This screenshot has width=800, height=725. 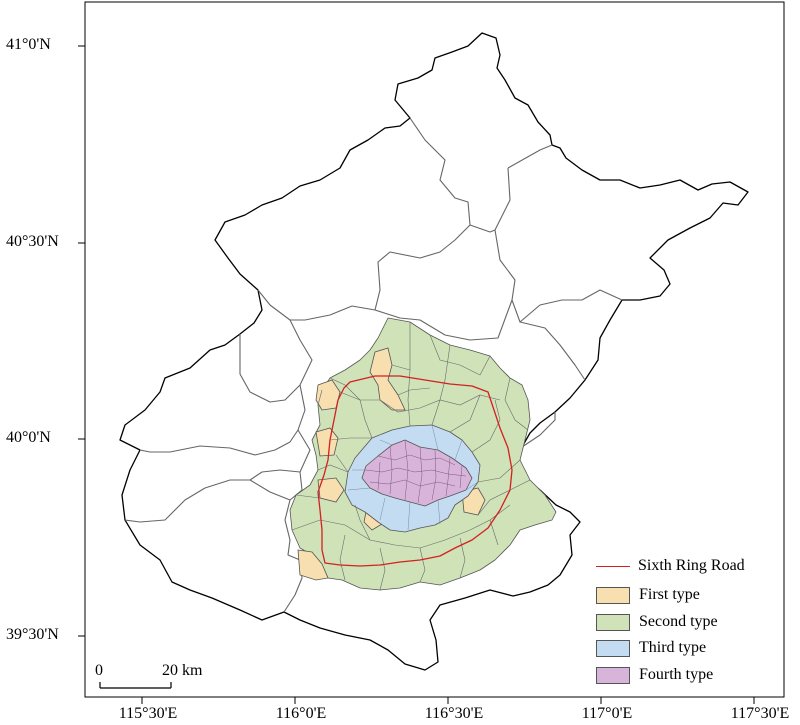 What do you see at coordinates (669, 594) in the screenshot?
I see `legend-label: First type` at bounding box center [669, 594].